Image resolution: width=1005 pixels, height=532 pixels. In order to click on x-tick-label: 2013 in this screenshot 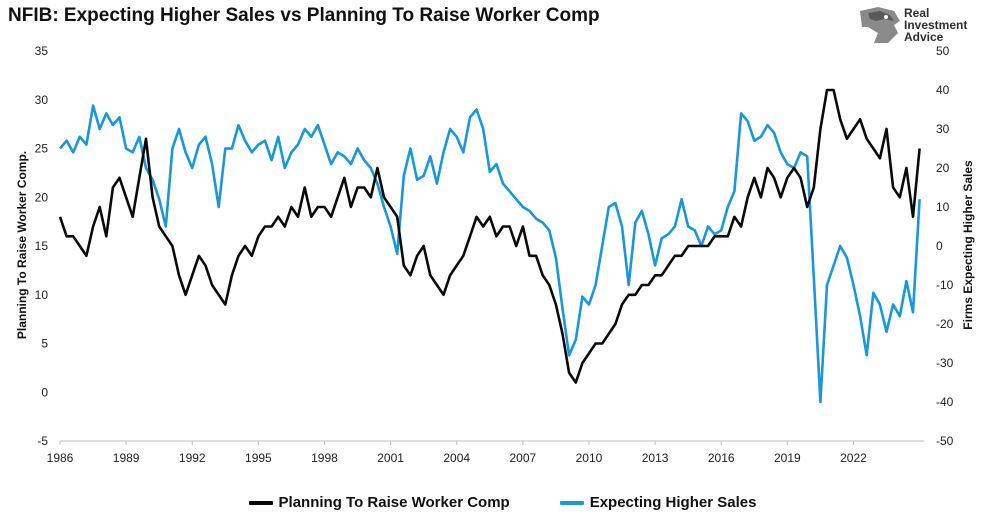, I will do `click(655, 458)`.